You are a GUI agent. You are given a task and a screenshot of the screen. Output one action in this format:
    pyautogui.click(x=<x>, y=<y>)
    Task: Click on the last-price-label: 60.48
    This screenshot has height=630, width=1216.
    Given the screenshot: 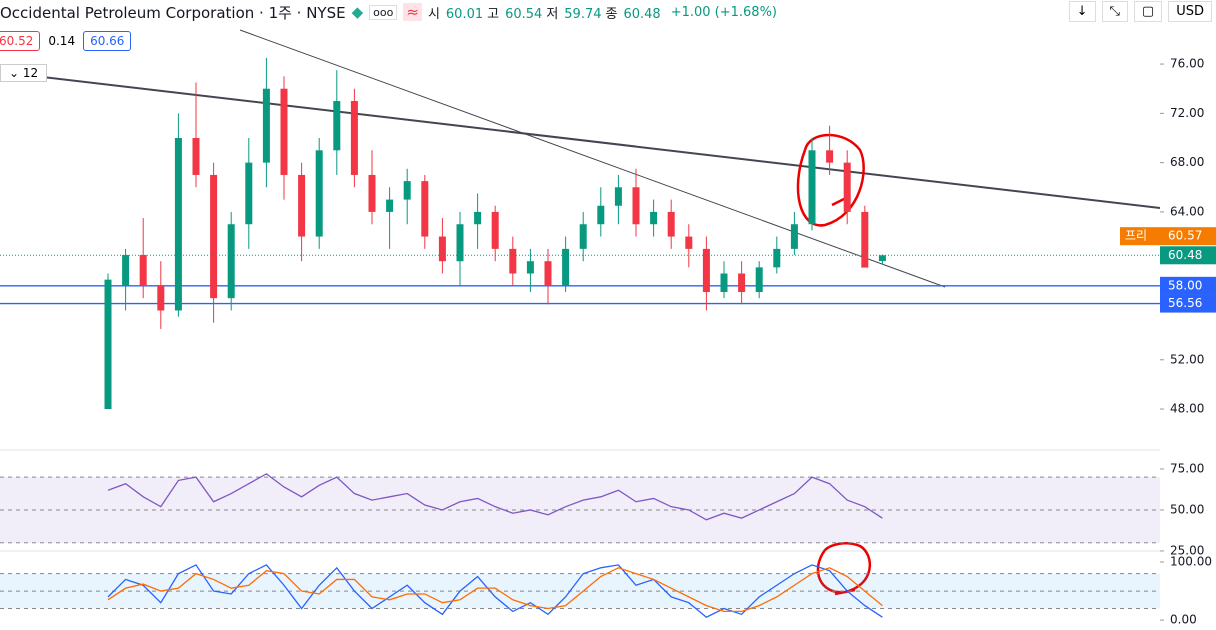 What is the action you would take?
    pyautogui.click(x=1185, y=255)
    